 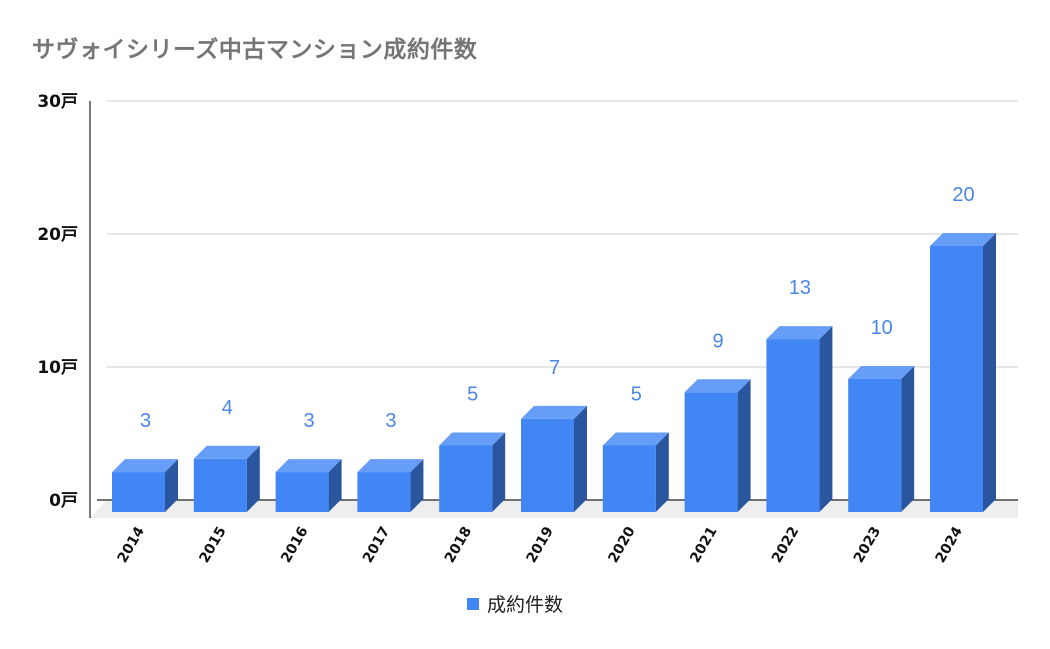 I want to click on legend-label: 成約件数, so click(x=525, y=605).